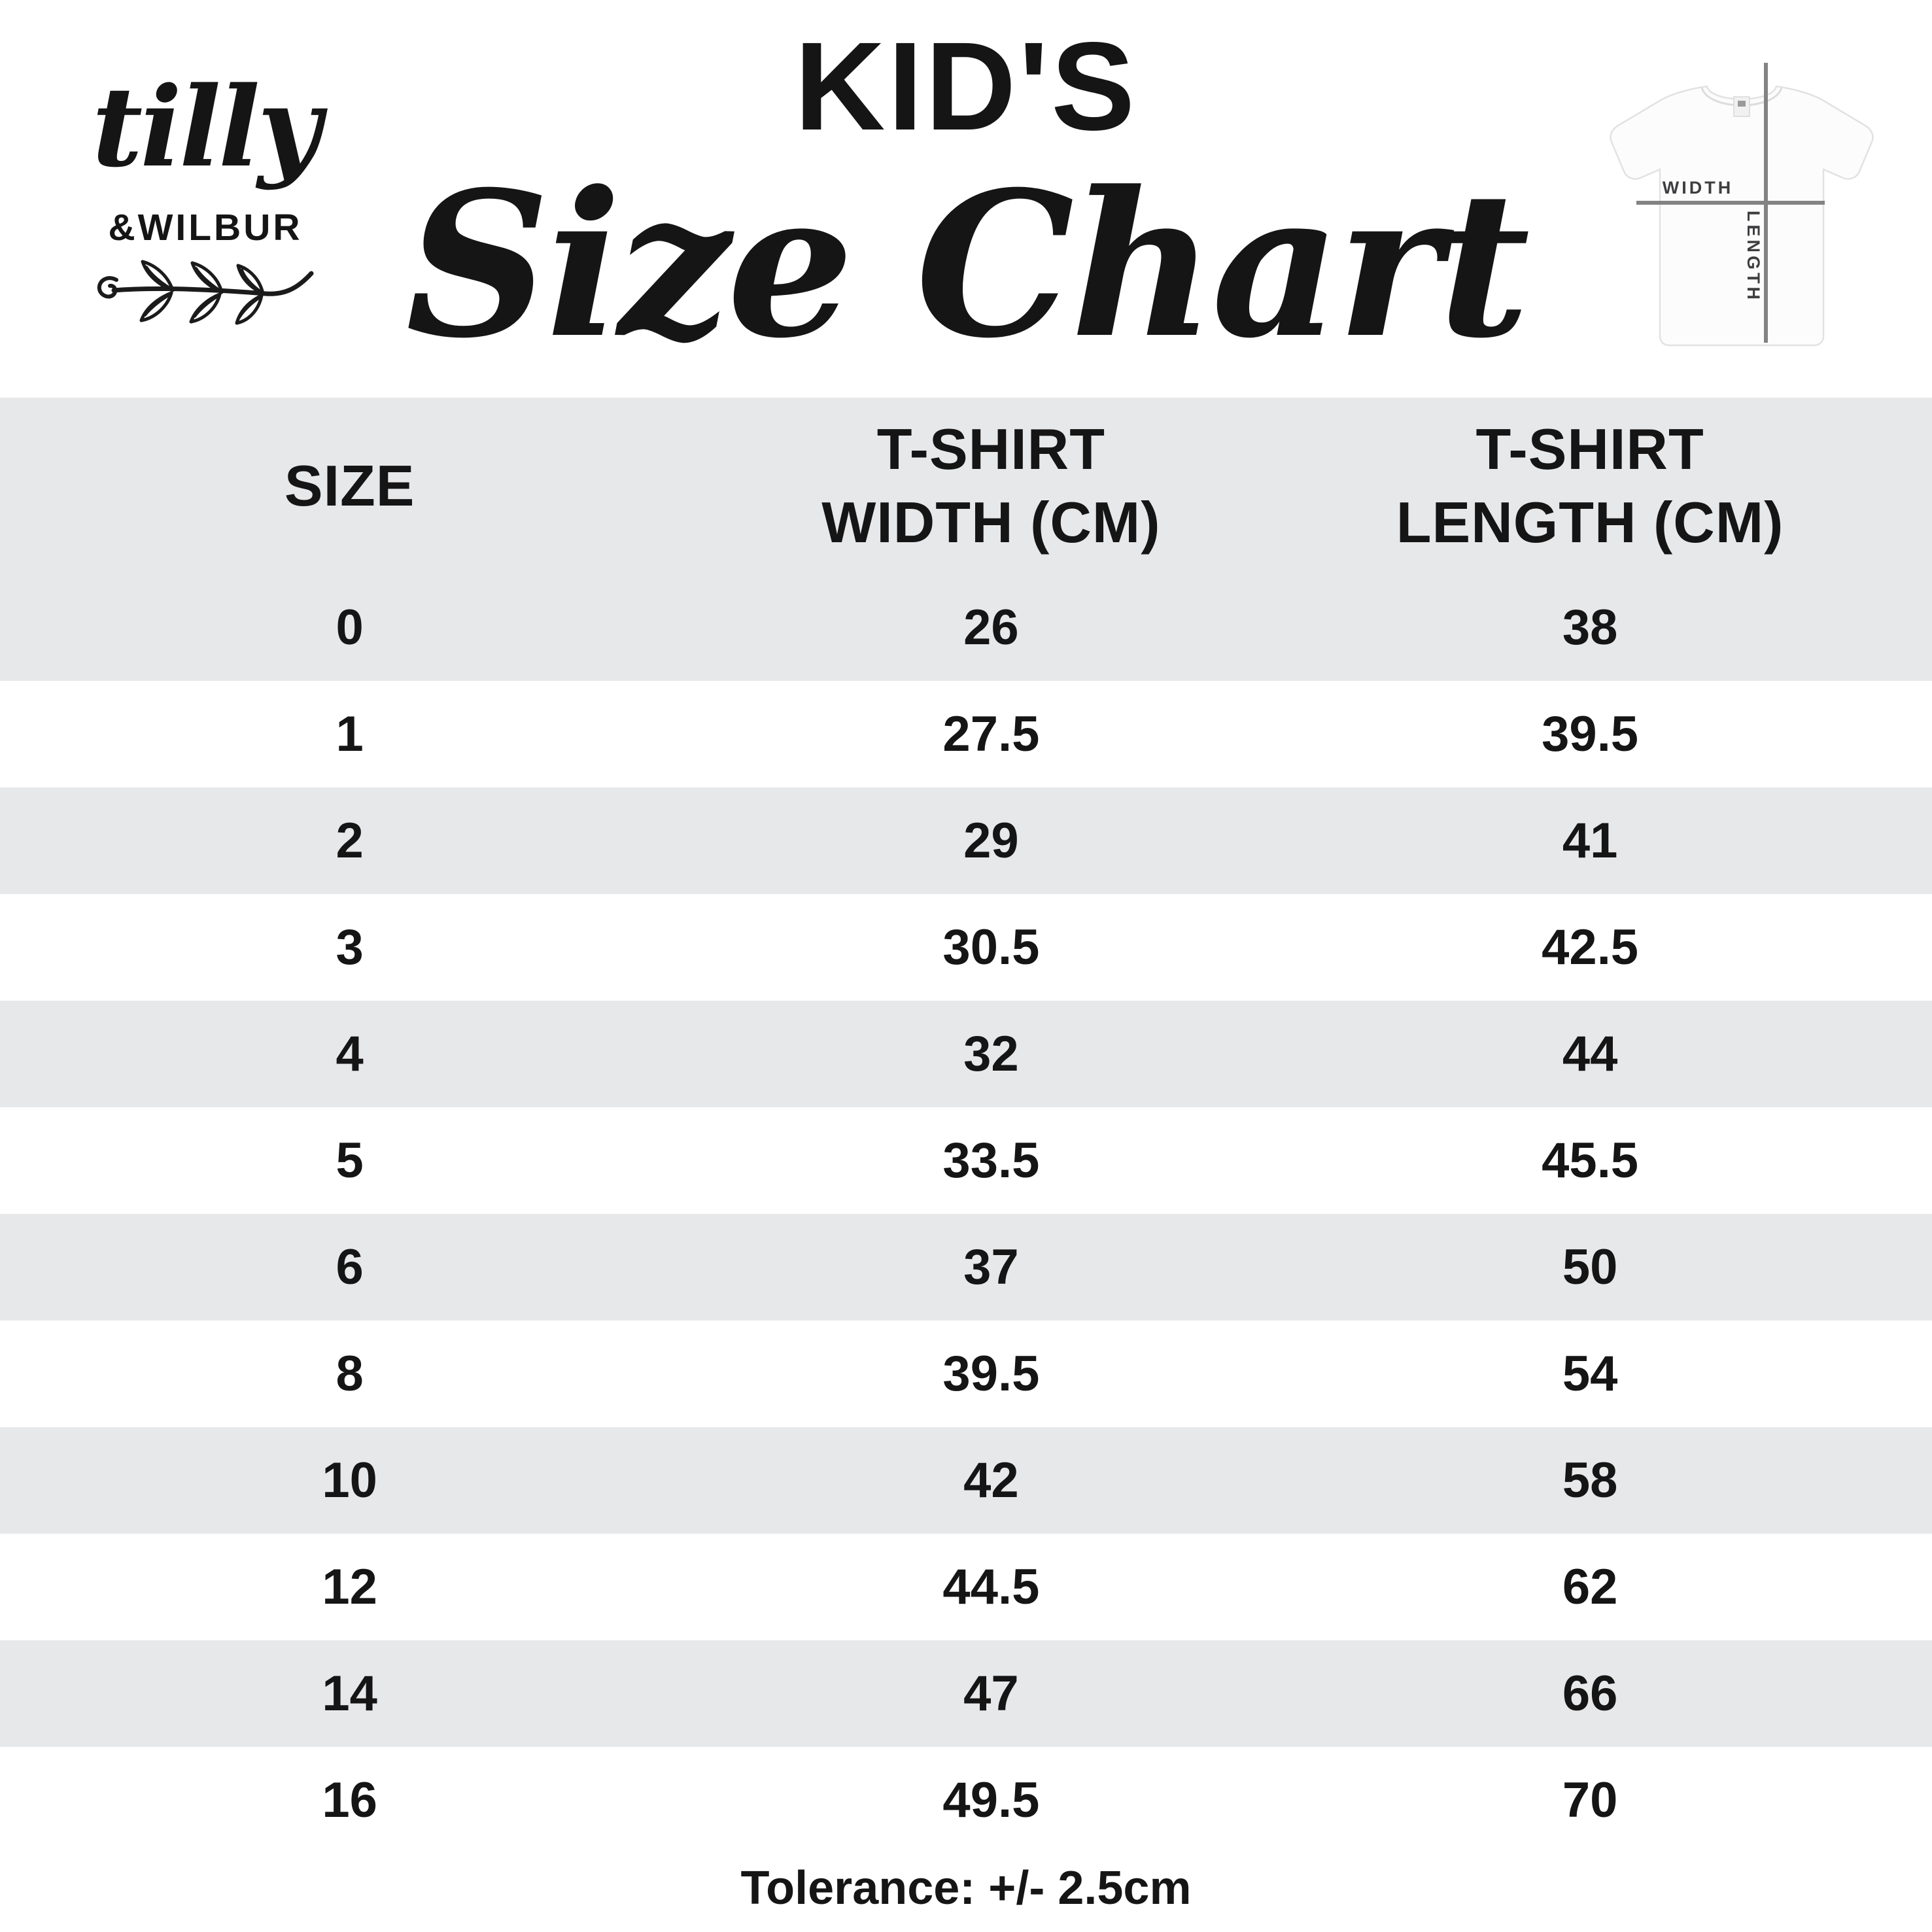 This screenshot has width=1932, height=1932. I want to click on width-cell: 37, so click(991, 1267).